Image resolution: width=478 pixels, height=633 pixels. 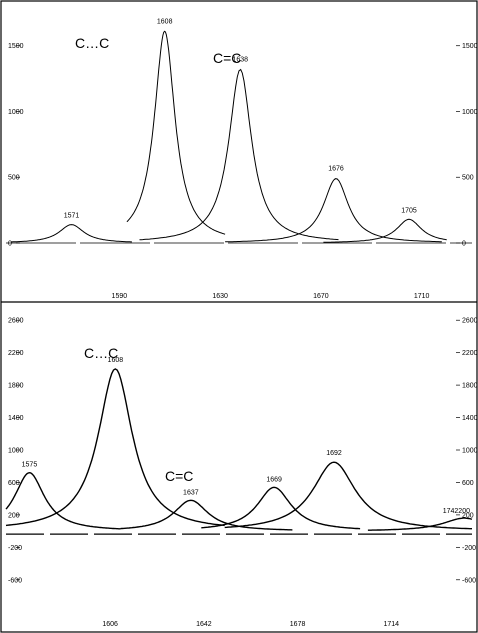 I want to click on x-tick-2: 1630, so click(x=220, y=296).